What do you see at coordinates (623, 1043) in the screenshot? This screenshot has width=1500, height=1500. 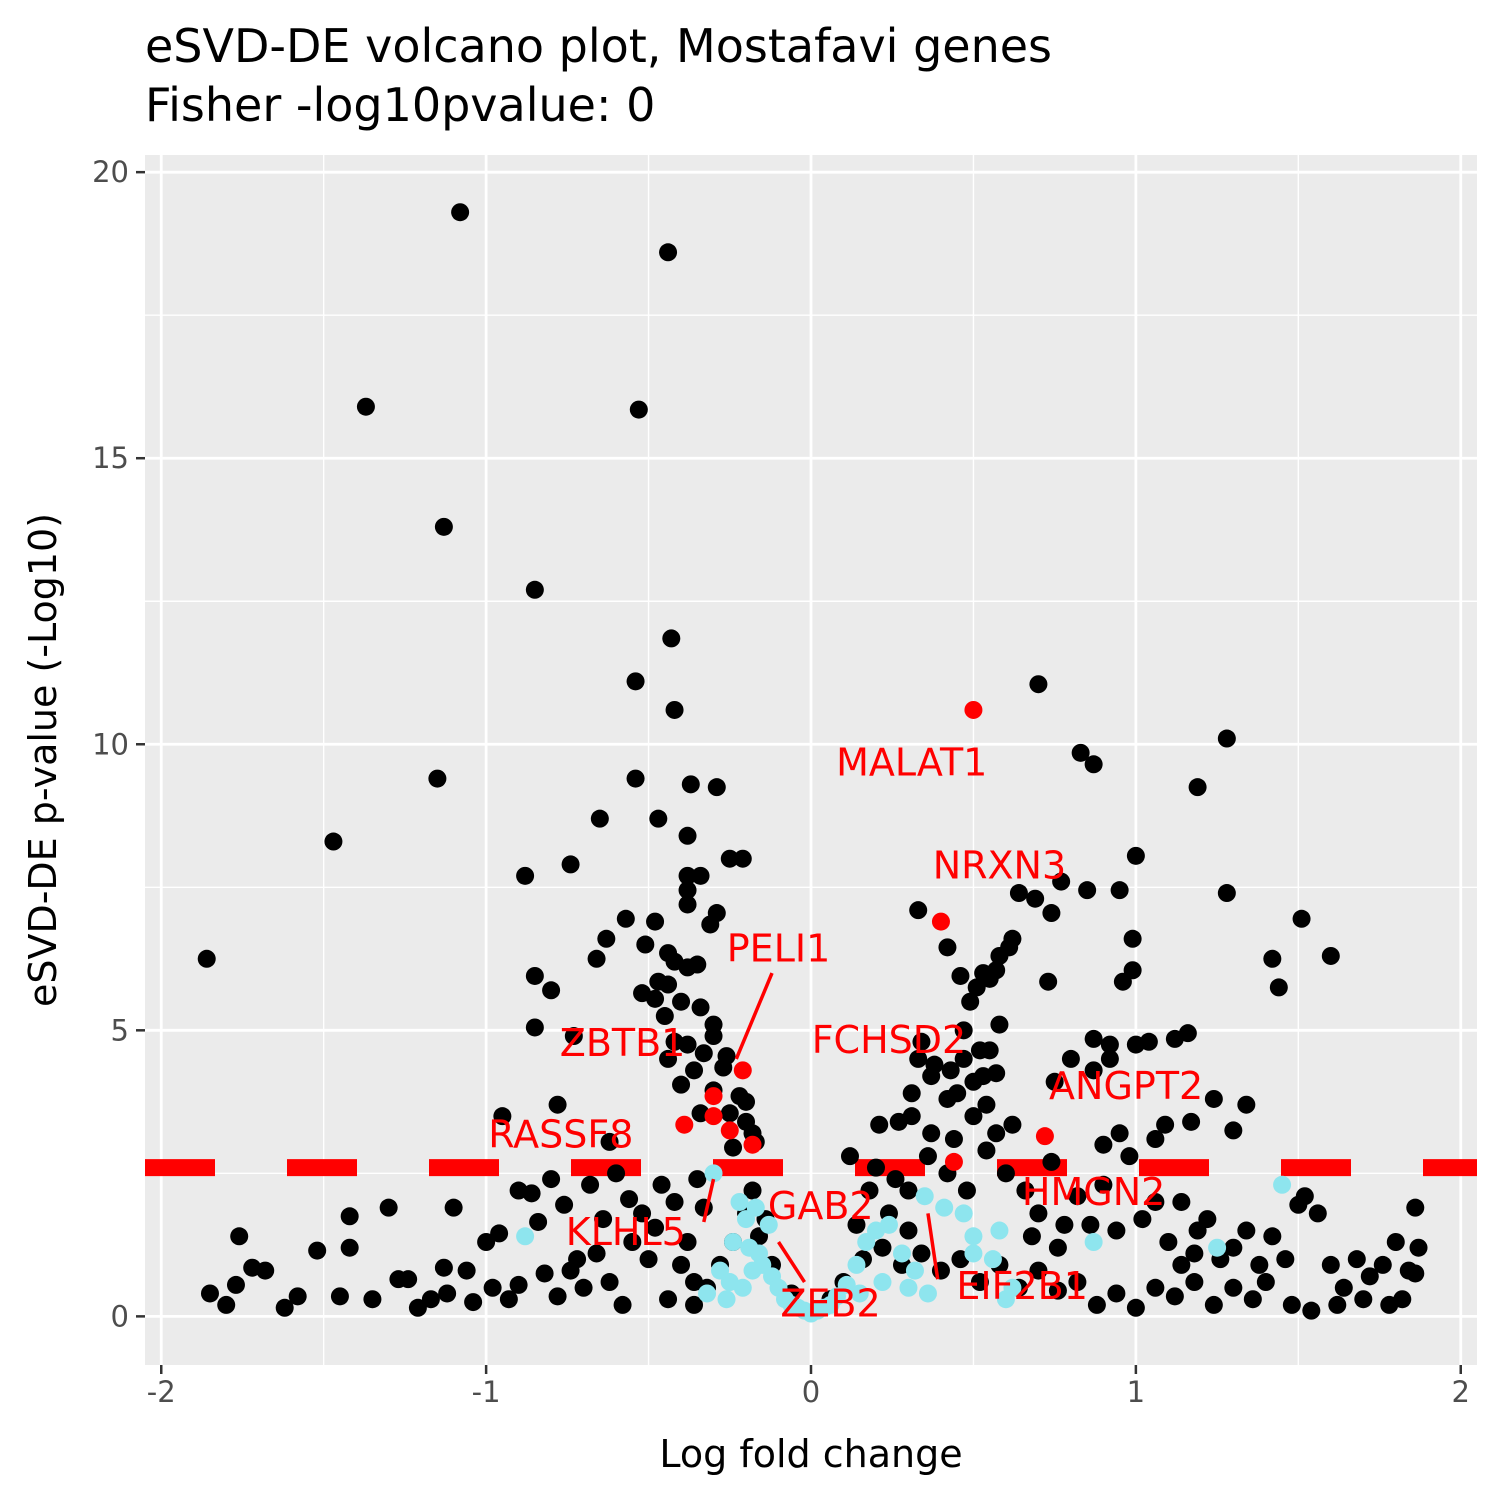 I see `gene-label-zbtb1: ZBTB1` at bounding box center [623, 1043].